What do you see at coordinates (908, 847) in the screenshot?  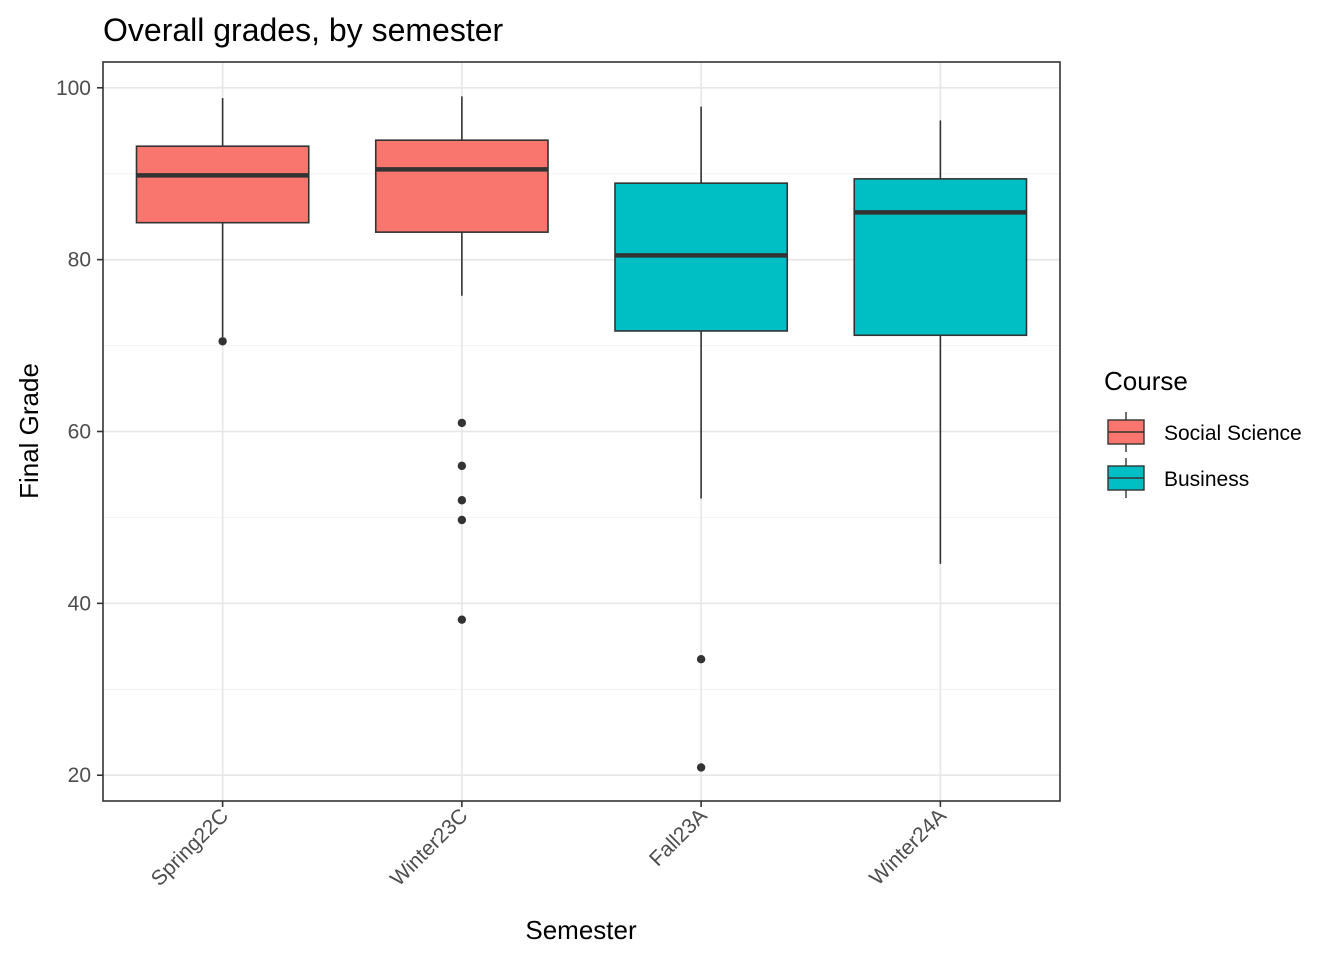 I see `x-tick-label: Winter24A` at bounding box center [908, 847].